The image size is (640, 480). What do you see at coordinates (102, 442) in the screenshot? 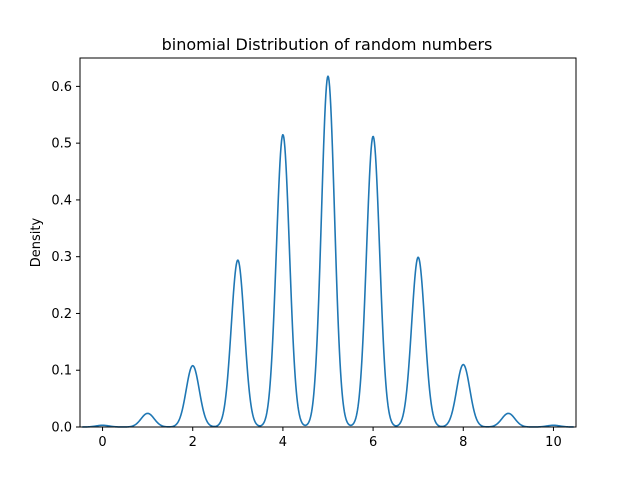
I see `x-tick-label: 0` at bounding box center [102, 442].